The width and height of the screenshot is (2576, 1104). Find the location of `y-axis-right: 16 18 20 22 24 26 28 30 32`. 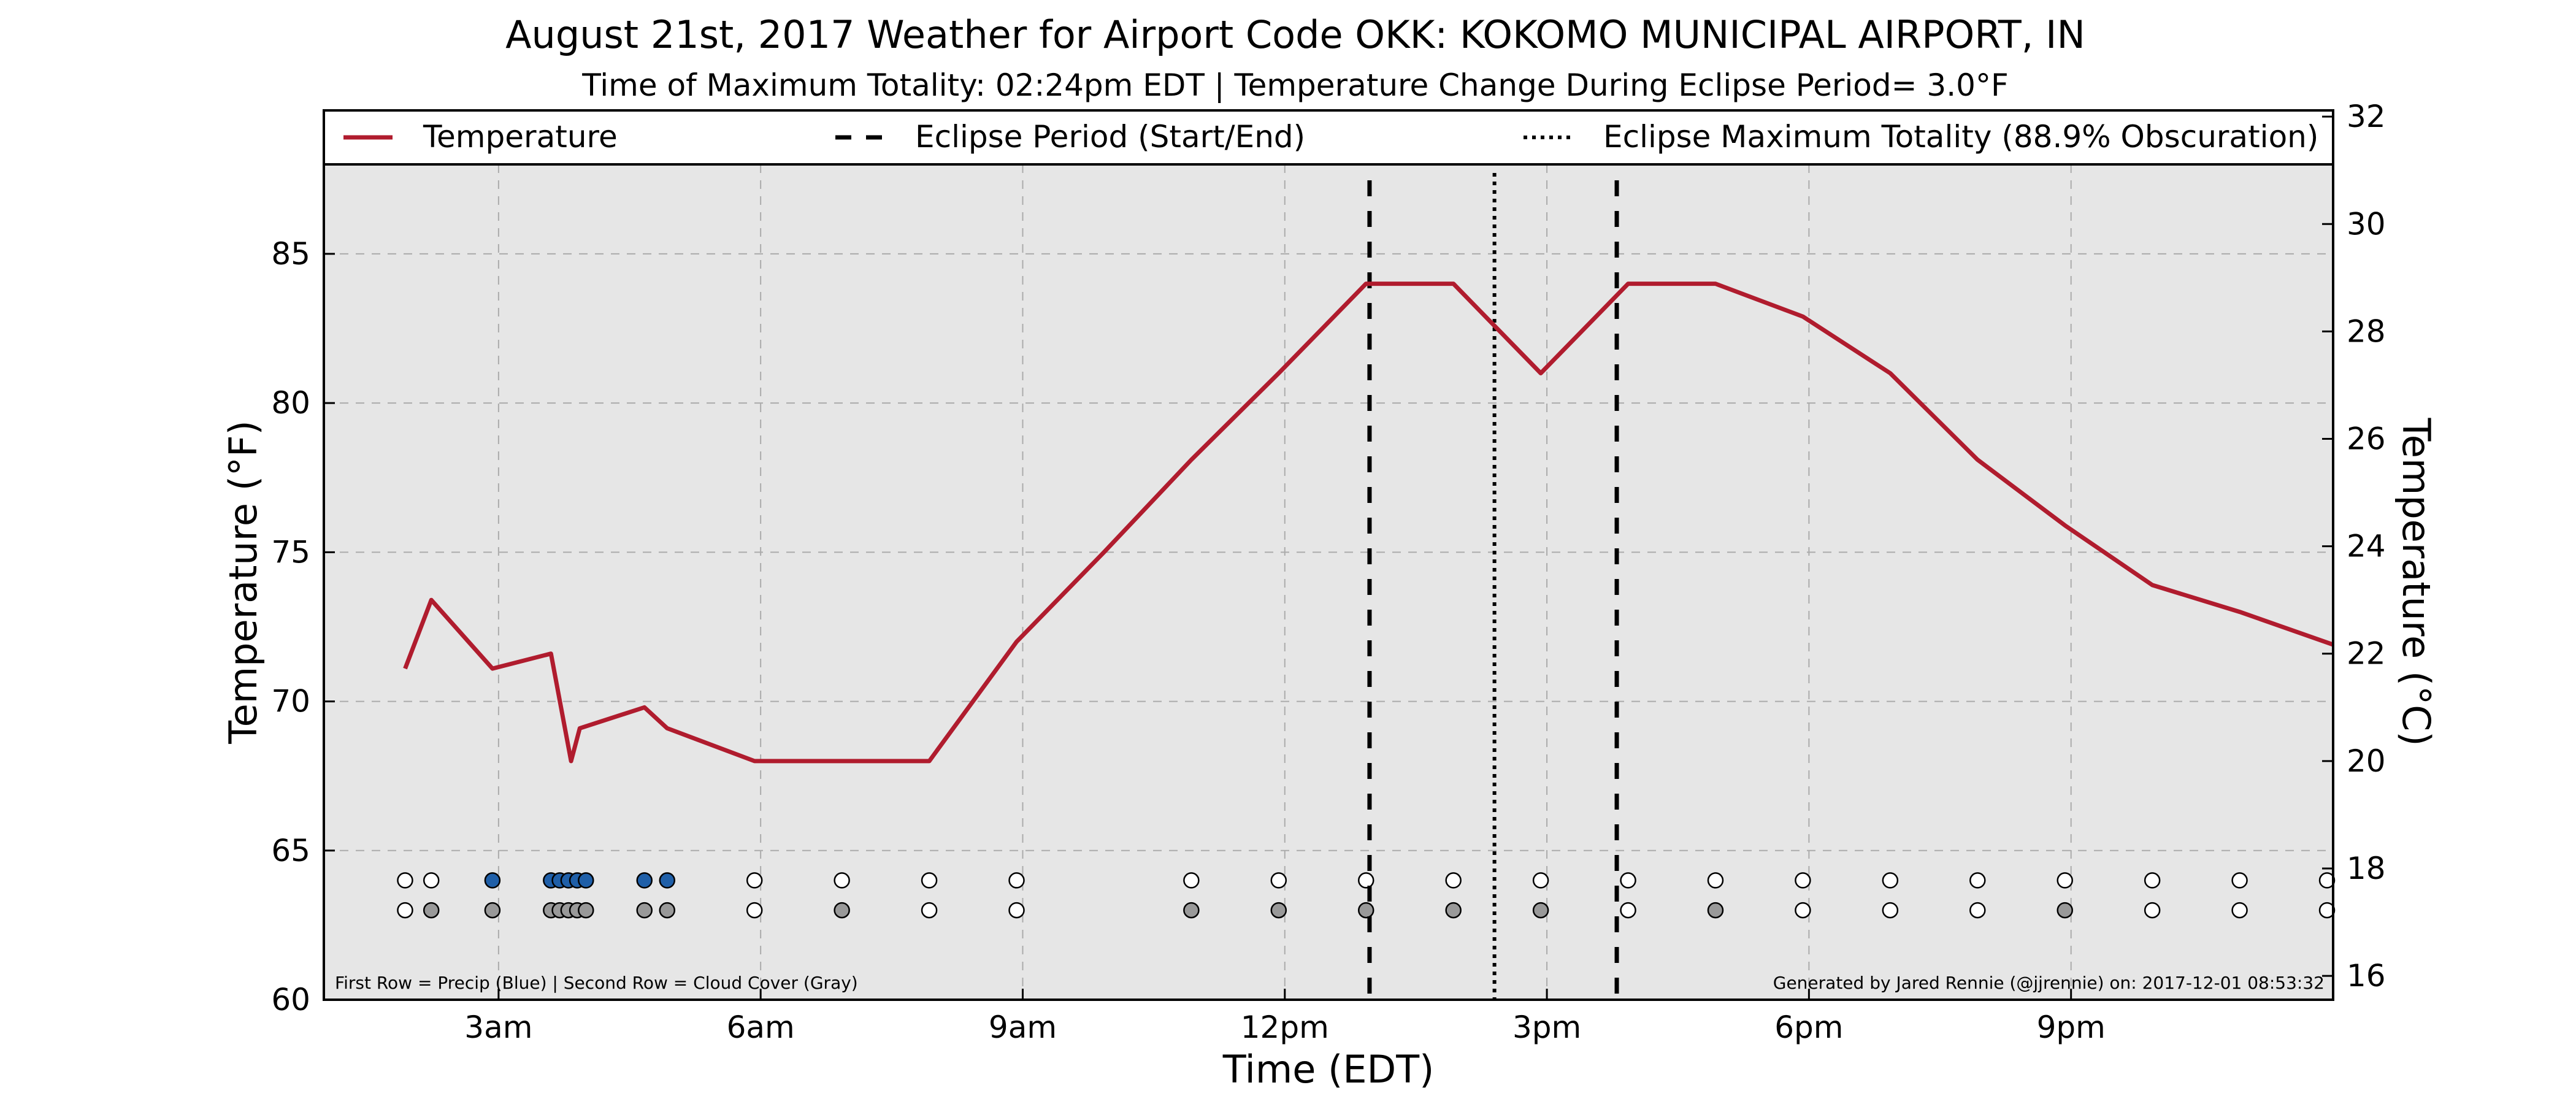

y-axis-right: 16 18 20 22 24 26 28 30 32 is located at coordinates (2354, 546).